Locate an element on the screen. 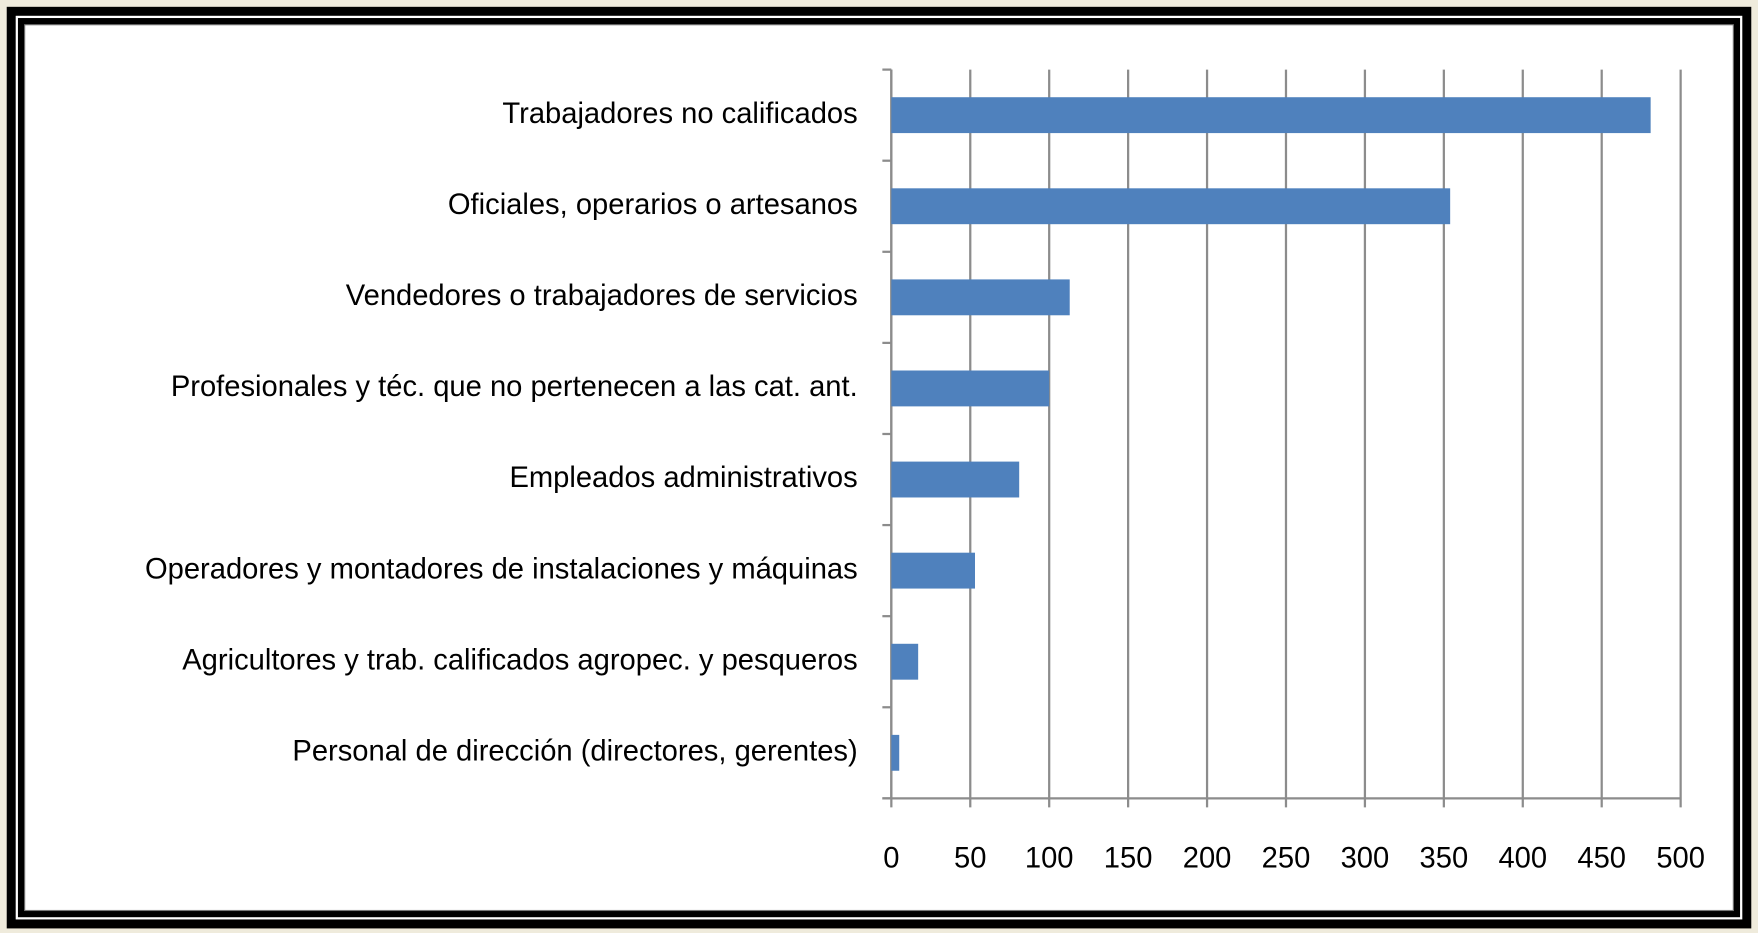 The image size is (1758, 933). x-tick-label: 100 is located at coordinates (1049, 859).